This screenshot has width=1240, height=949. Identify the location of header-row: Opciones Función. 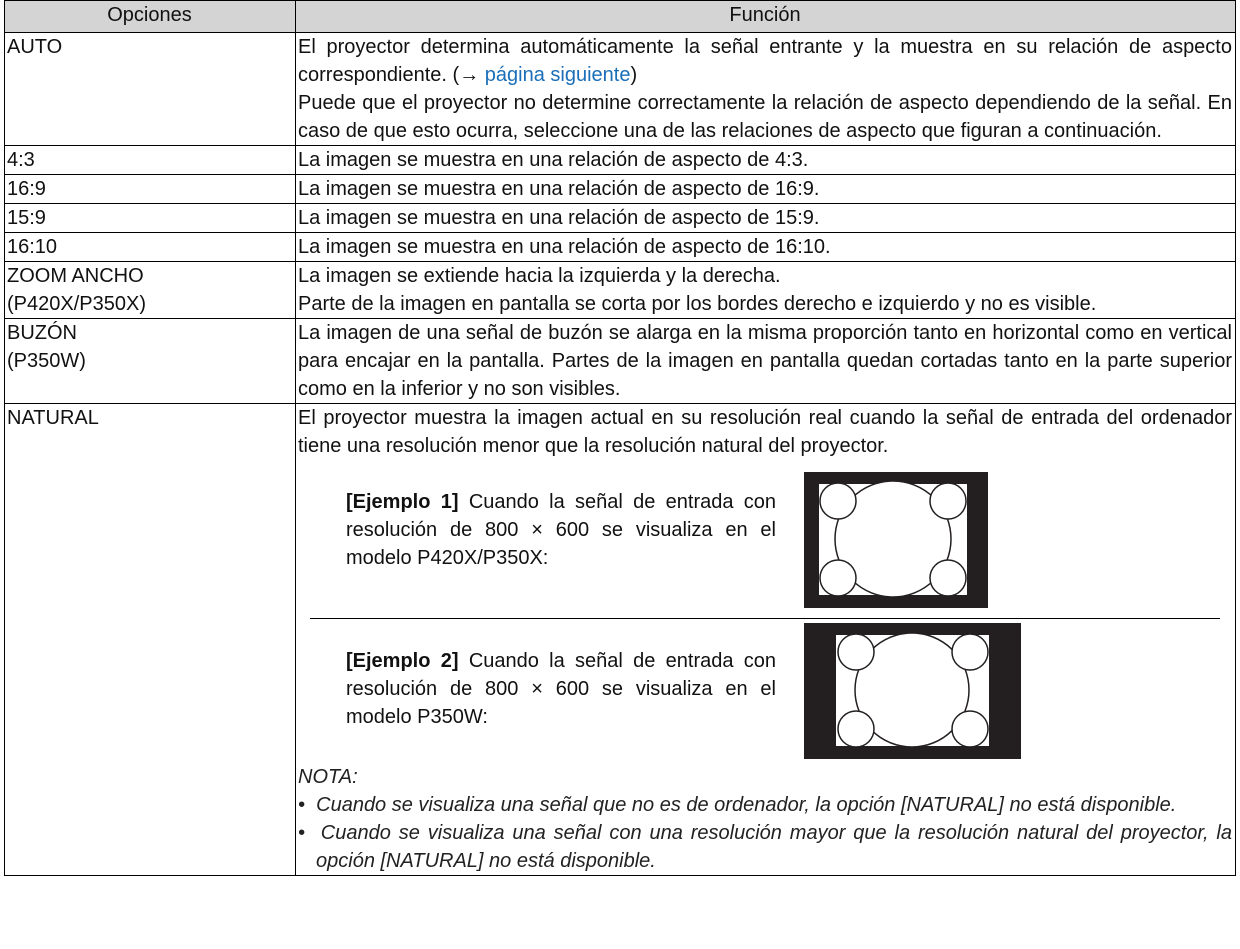
(620, 16).